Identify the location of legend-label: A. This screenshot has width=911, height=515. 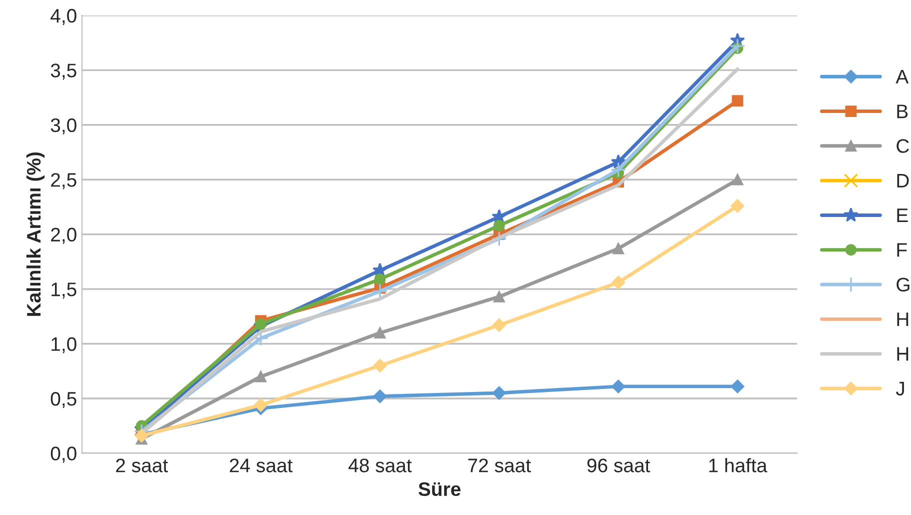
(902, 77).